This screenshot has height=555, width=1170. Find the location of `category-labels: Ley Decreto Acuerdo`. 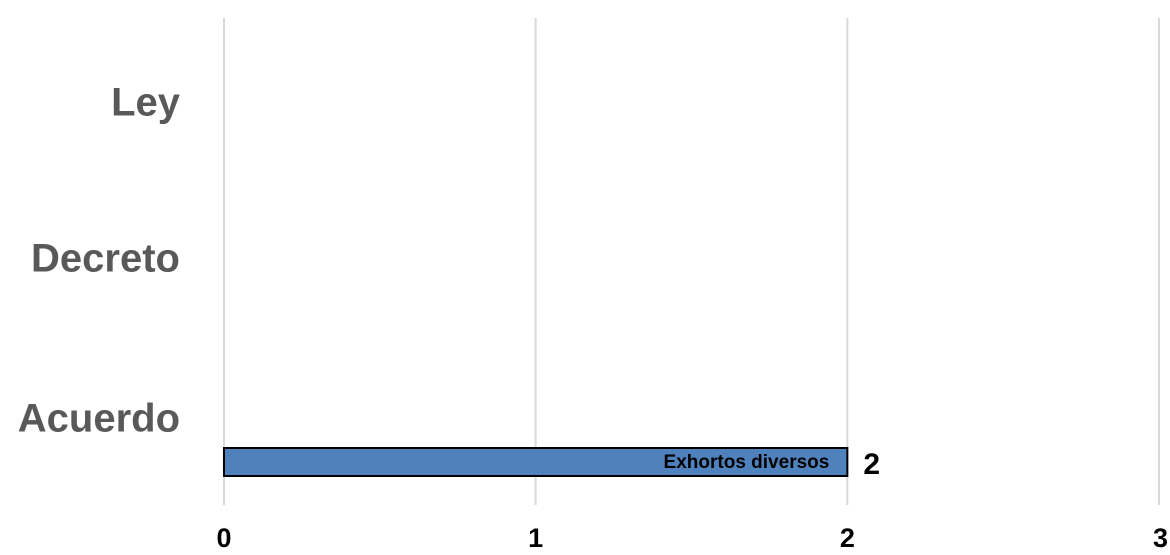

category-labels: Ley Decreto Acuerdo is located at coordinates (99, 261).